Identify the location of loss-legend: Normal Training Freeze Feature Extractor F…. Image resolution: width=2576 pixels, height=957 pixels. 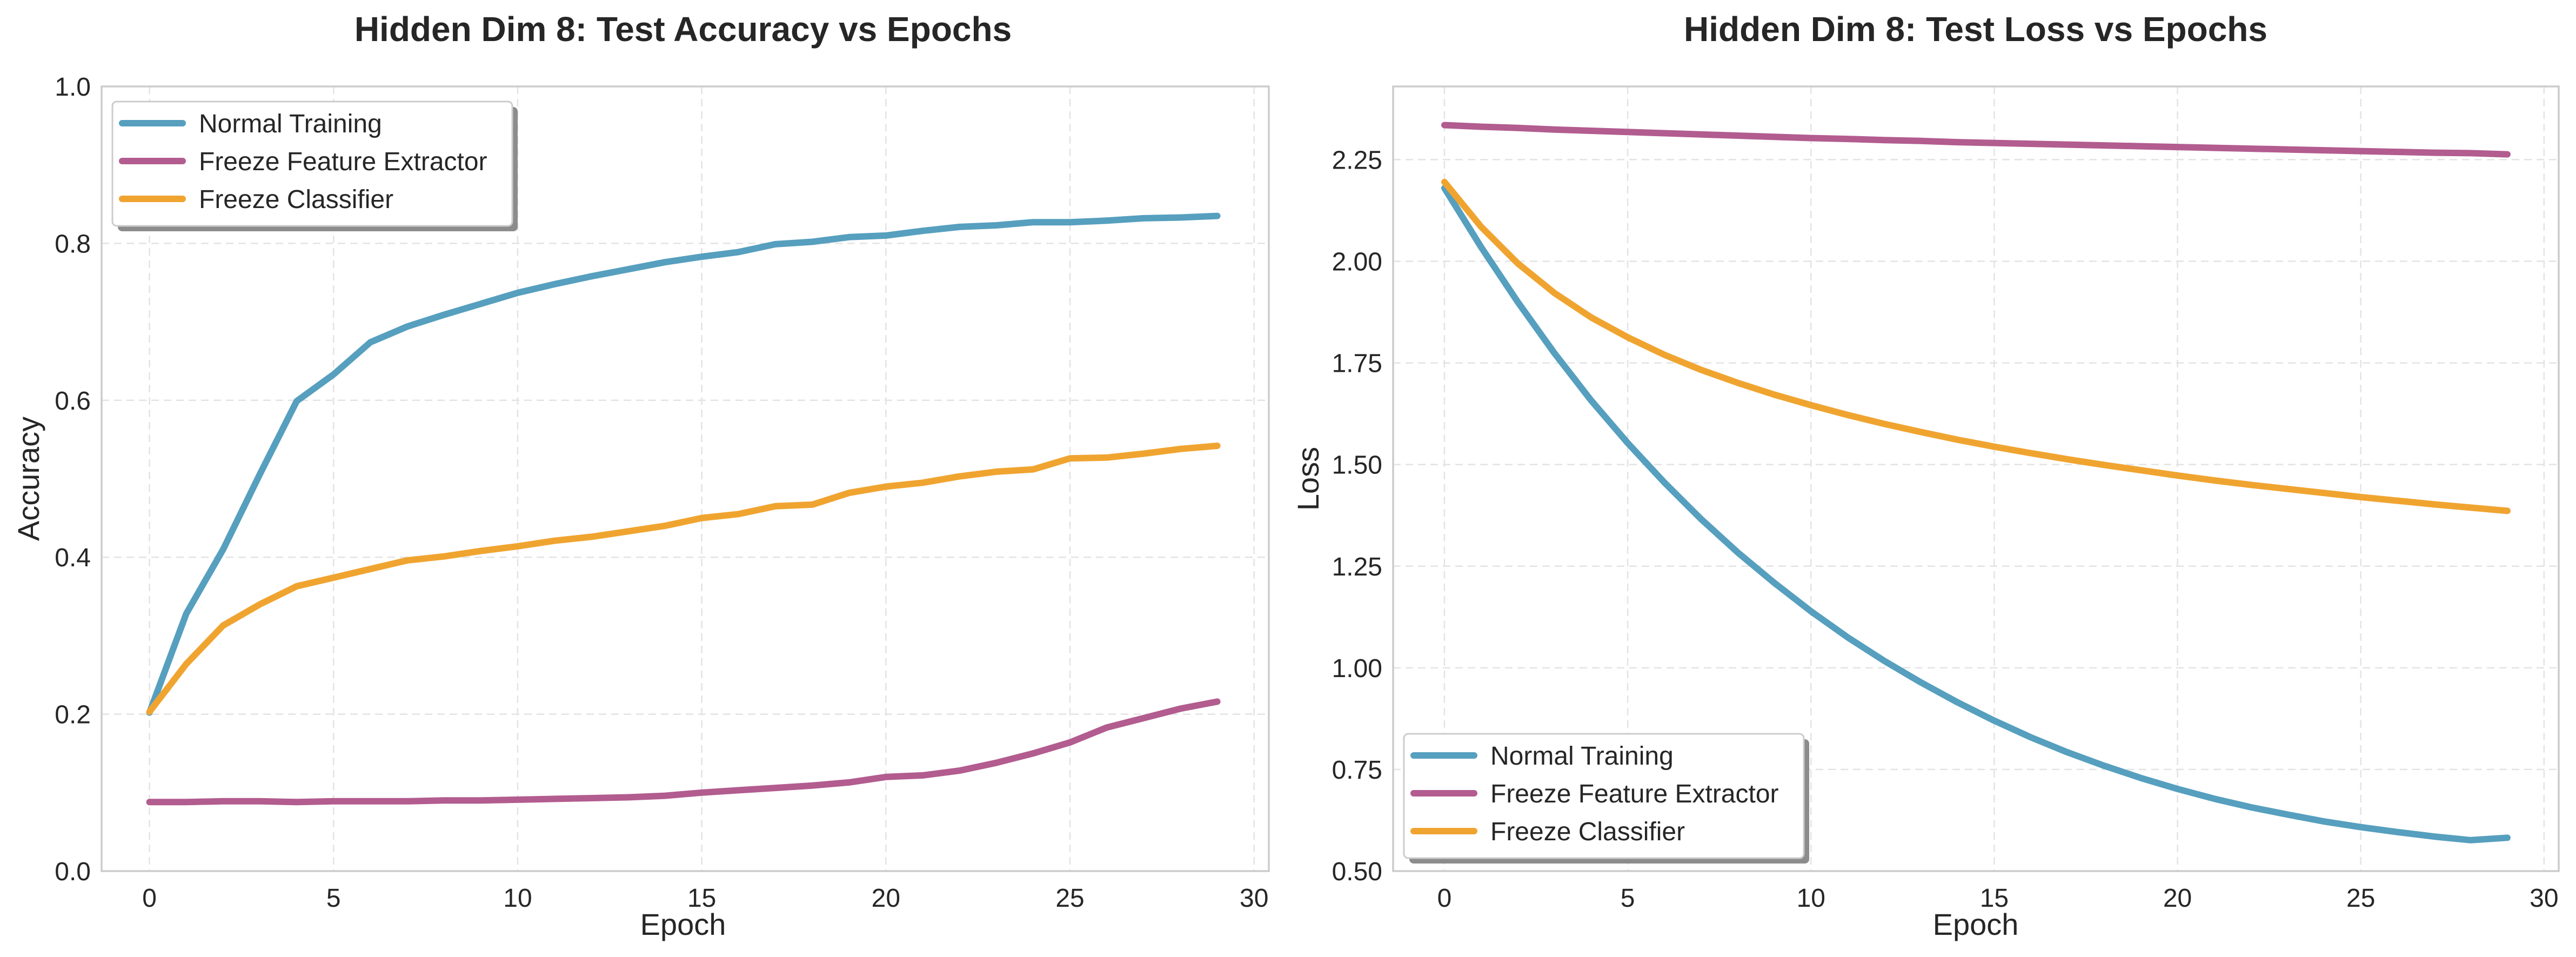
(1606, 798).